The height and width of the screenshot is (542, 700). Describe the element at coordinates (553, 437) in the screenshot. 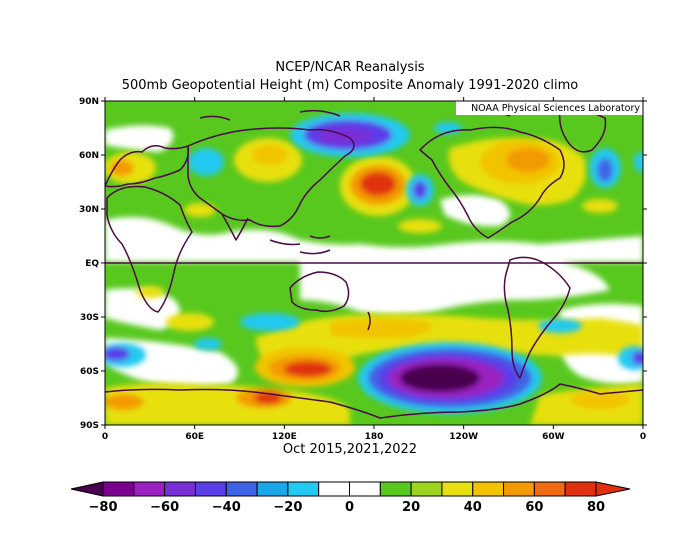

I see `lon-tick-label: 60W` at that location.